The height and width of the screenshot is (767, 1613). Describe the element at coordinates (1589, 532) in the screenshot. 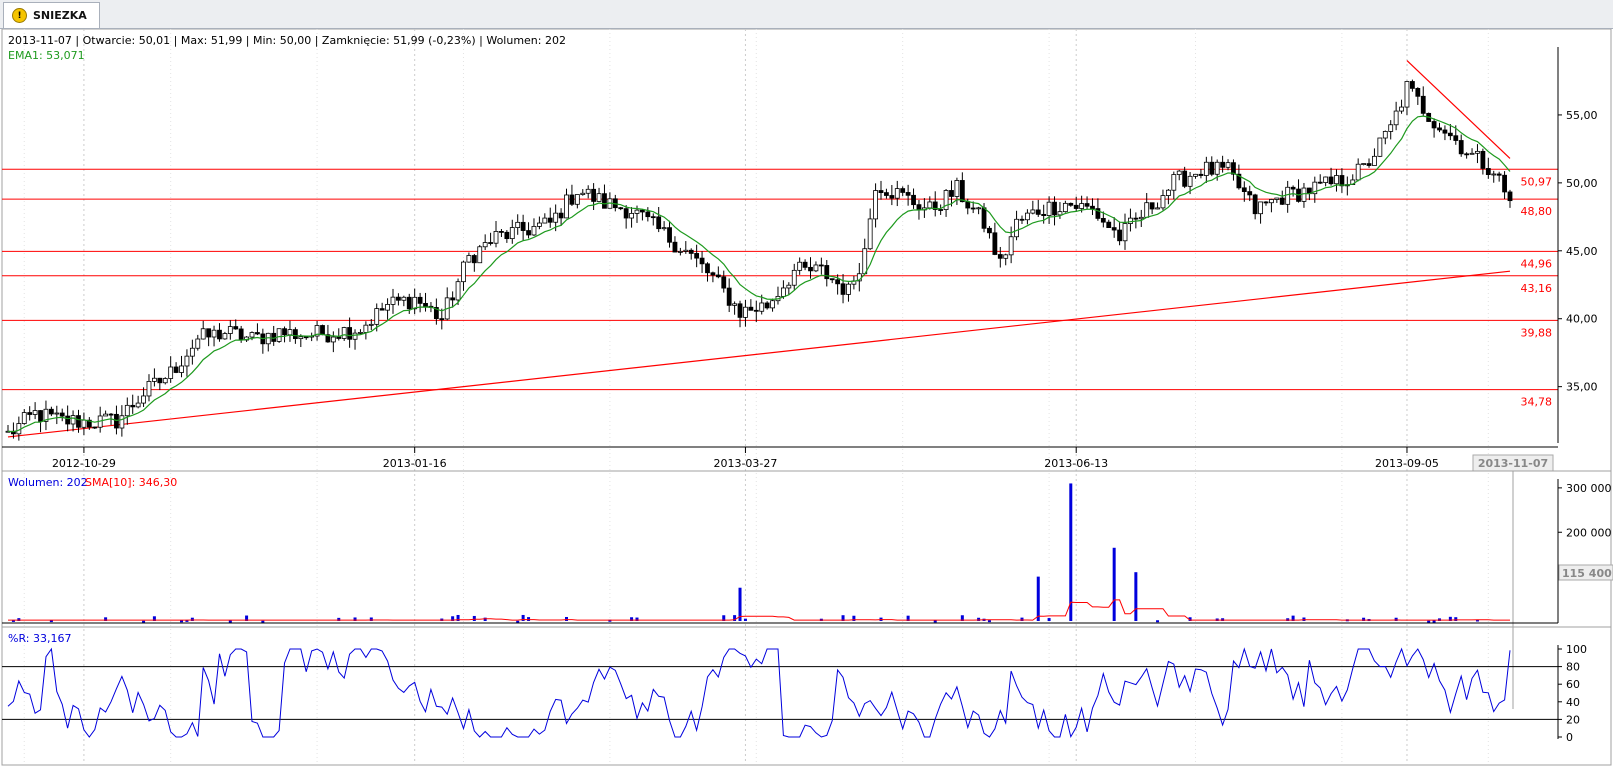

I see `volume-tick-label: 200 000` at that location.